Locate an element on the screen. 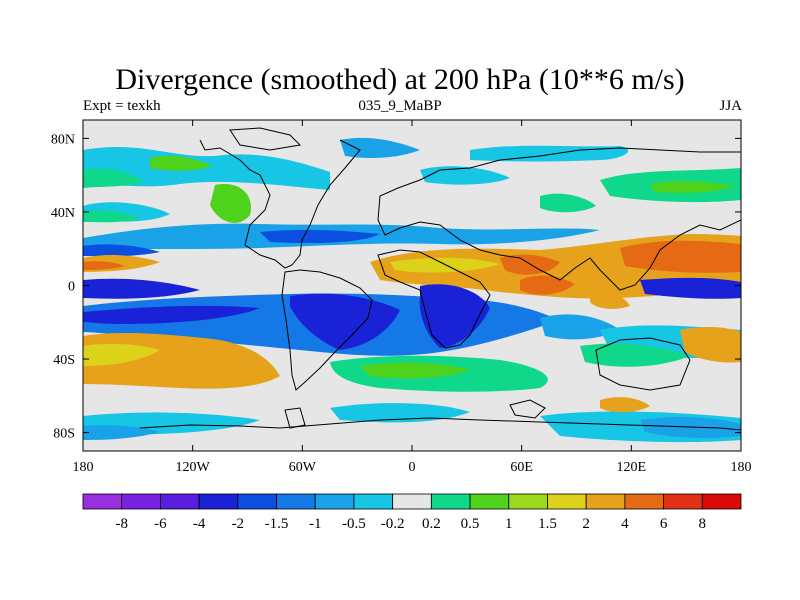 The height and width of the screenshot is (600, 800). colorbar-label: -2 is located at coordinates (238, 524).